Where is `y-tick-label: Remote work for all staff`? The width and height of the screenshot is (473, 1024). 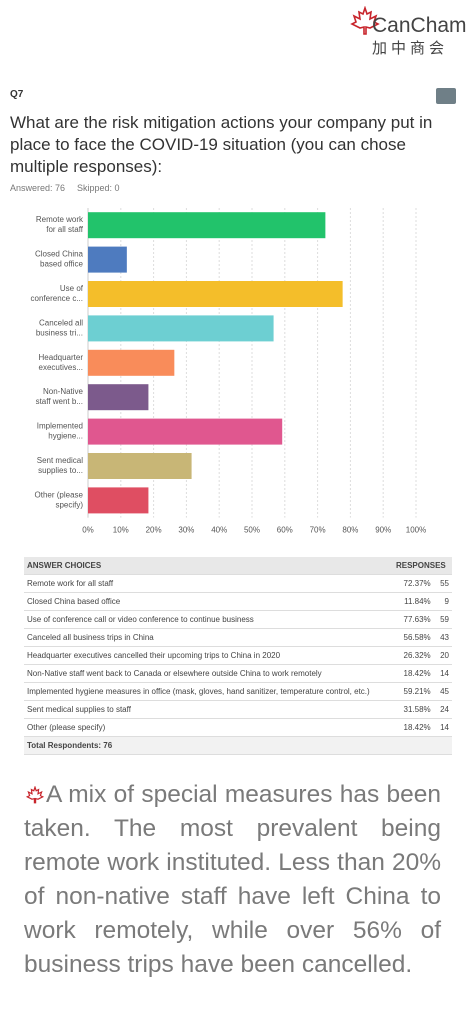
y-tick-label: Remote work for all staff is located at coordinates (60, 224).